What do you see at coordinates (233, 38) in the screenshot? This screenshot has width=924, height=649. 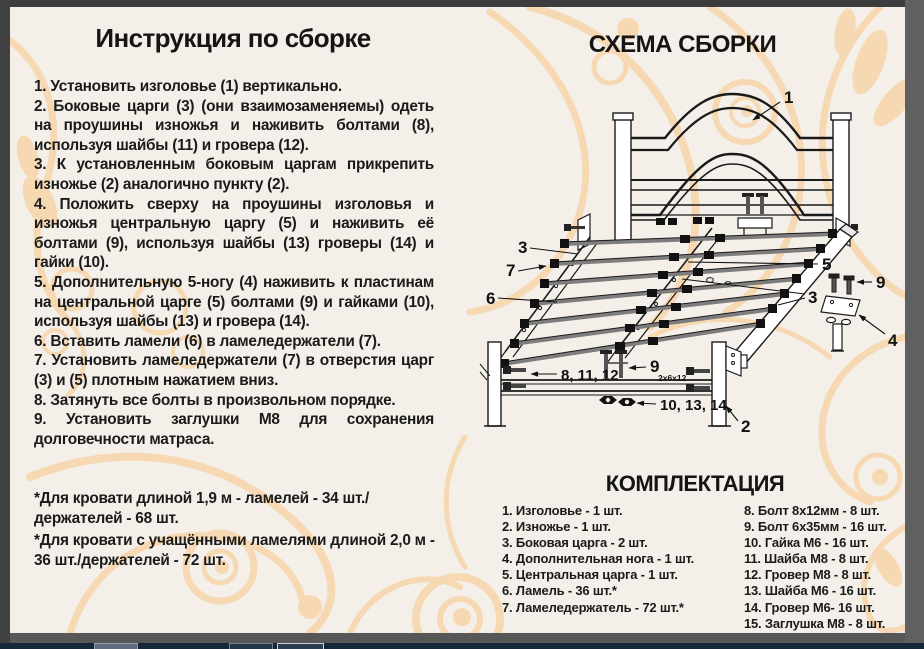 I see `page-title-instructions: Инструкция по сборке` at bounding box center [233, 38].